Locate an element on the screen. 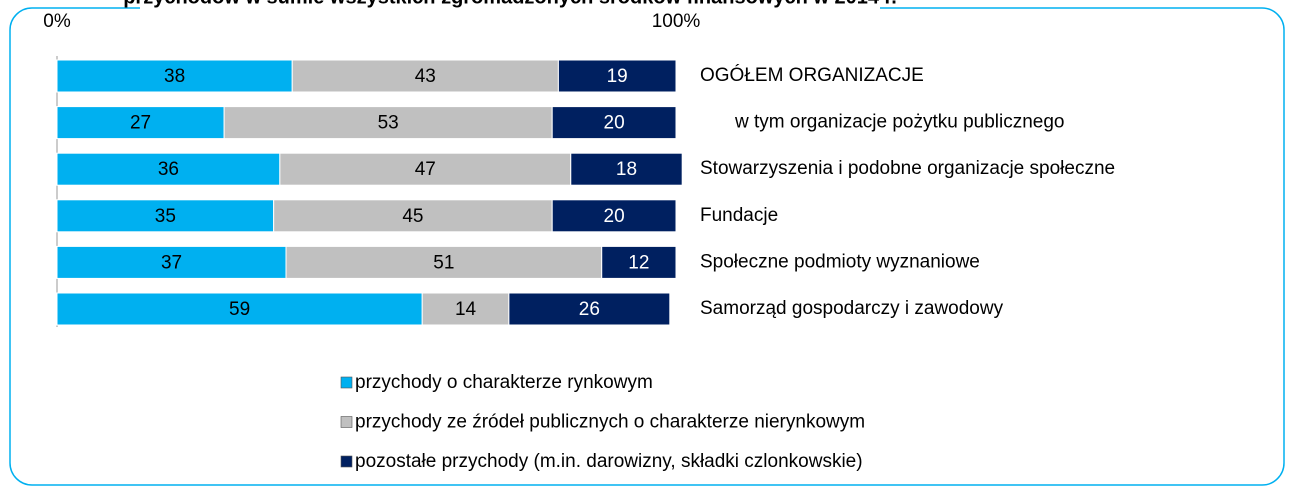 This screenshot has width=1294, height=491. category-label: Samorząd gospodarczy i zawodowy is located at coordinates (852, 308).